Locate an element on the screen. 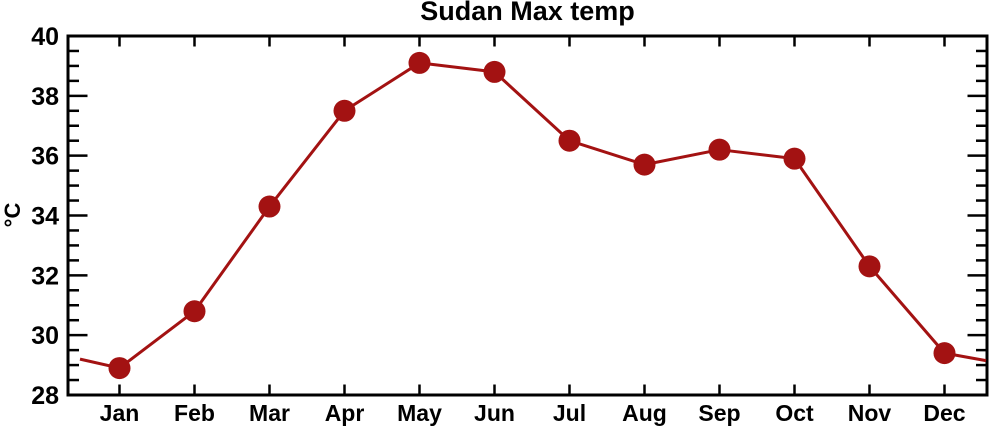  y-tick-label: 36 is located at coordinates (45, 157).